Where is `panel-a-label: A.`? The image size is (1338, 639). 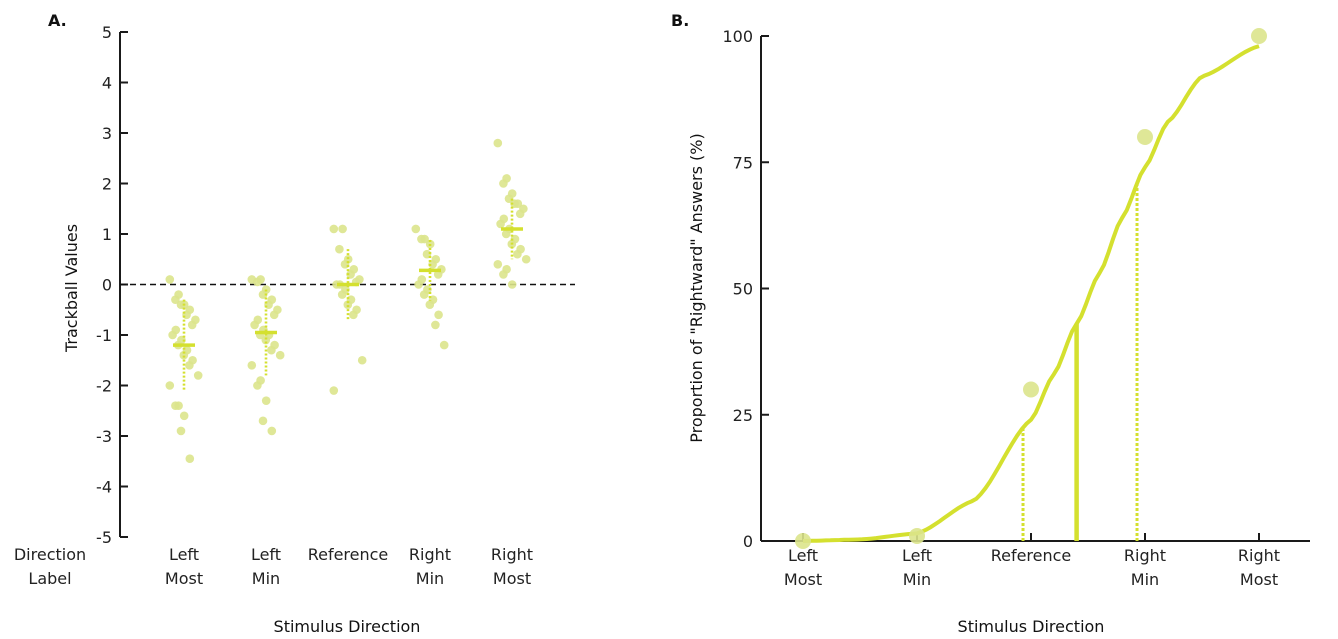
panel-a-label: A. is located at coordinates (57, 20).